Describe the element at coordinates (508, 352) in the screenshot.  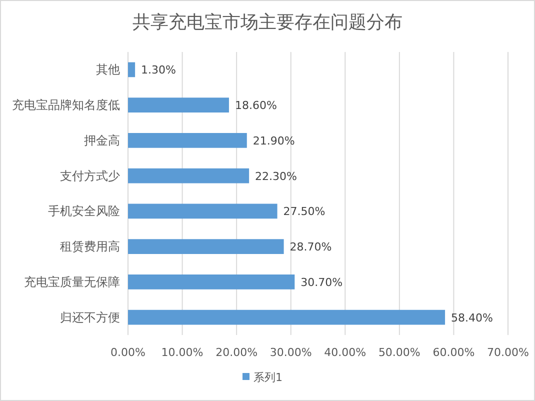
I see `x-tick-label: 70.00%` at that location.